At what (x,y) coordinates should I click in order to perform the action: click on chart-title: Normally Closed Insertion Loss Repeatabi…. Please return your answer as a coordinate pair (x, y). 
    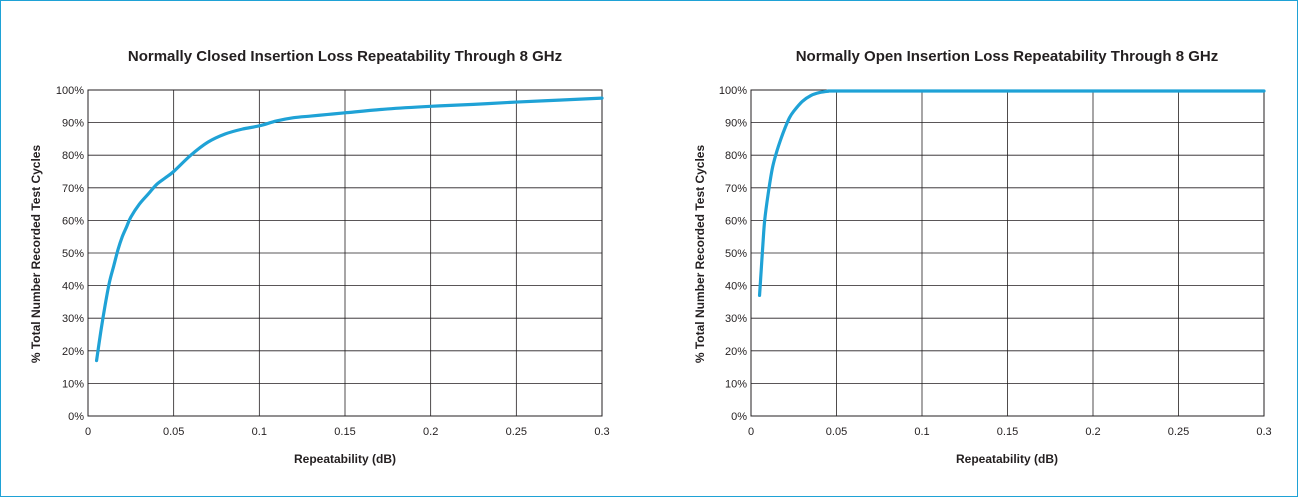
    Looking at the image, I should click on (345, 56).